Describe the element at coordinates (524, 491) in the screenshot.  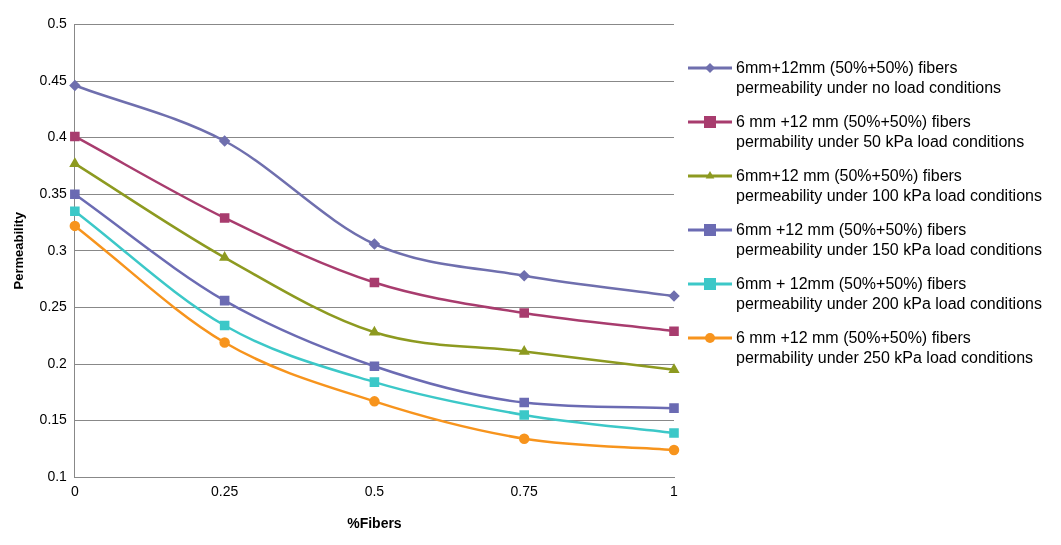
I see `x-tick-label: 0.75` at that location.